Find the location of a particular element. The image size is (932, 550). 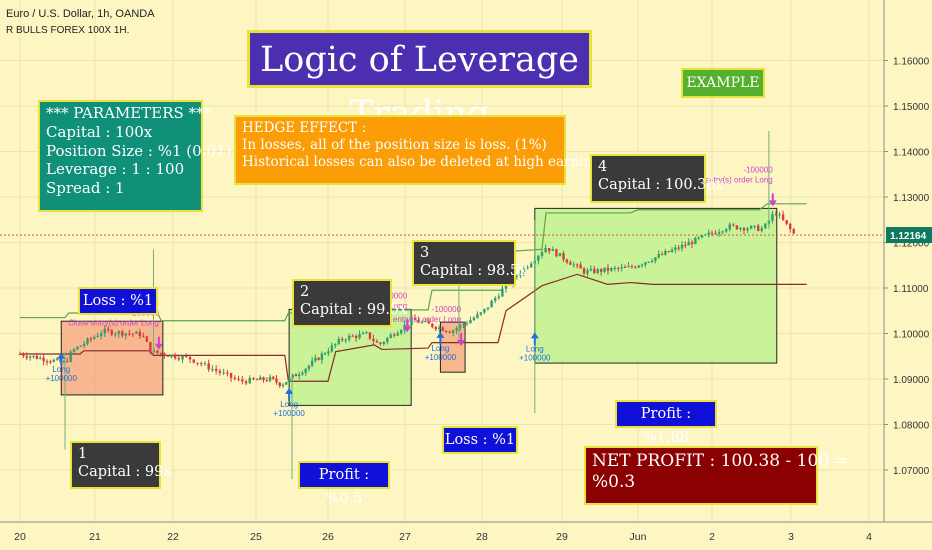

trade-4-number: 4 is located at coordinates (603, 167).